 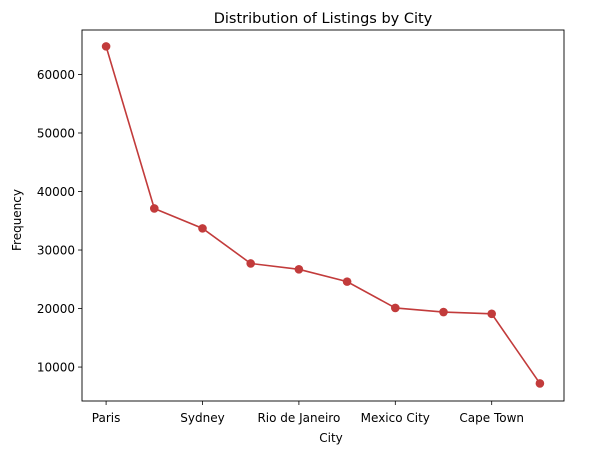 I want to click on y-tick-label: 50000, so click(x=56, y=133).